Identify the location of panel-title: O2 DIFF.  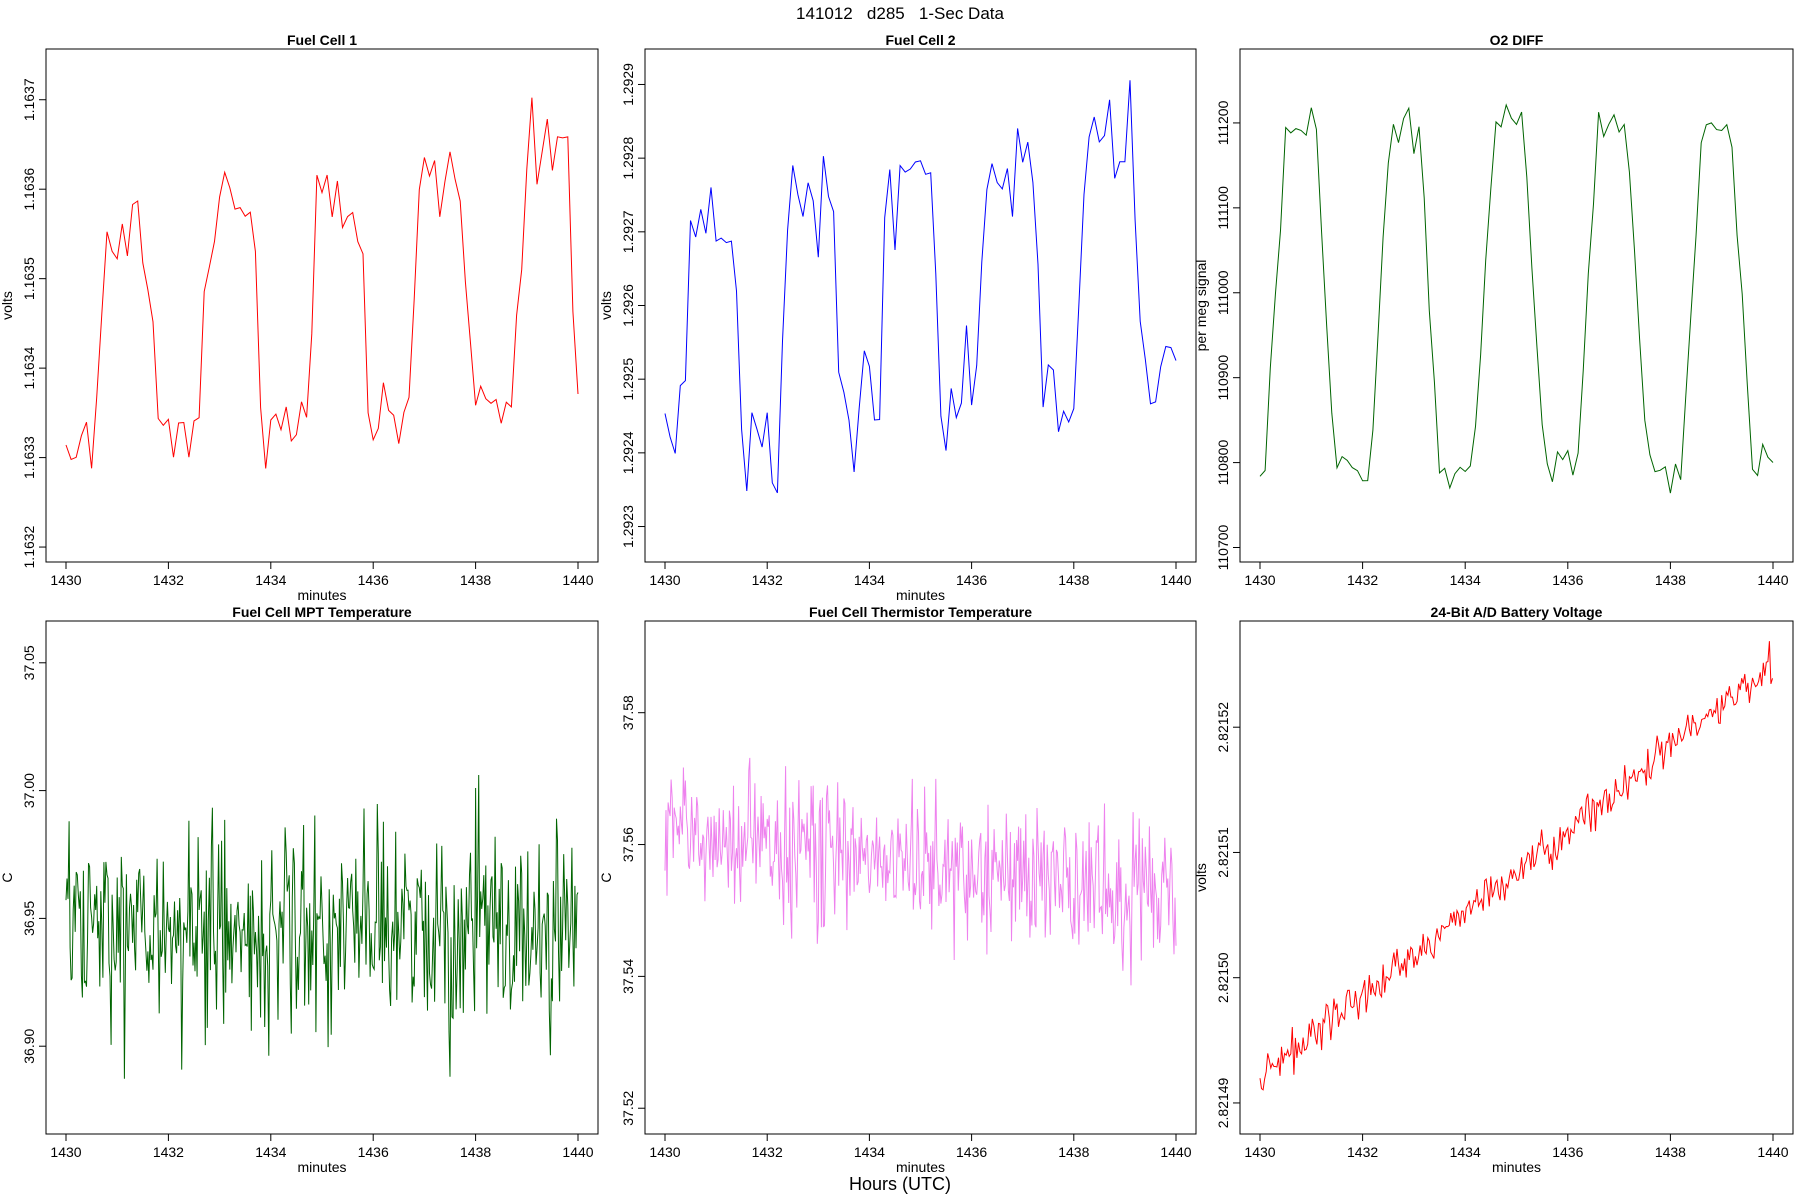
(1517, 40).